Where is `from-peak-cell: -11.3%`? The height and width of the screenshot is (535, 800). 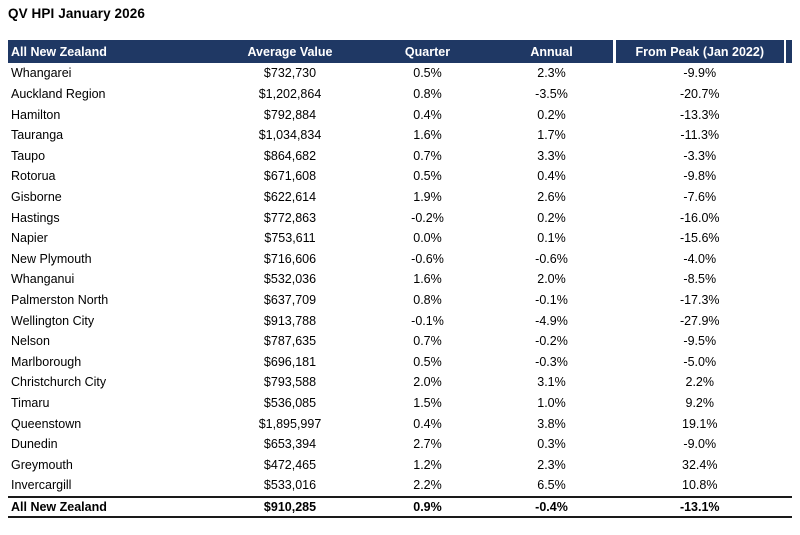 from-peak-cell: -11.3% is located at coordinates (700, 135).